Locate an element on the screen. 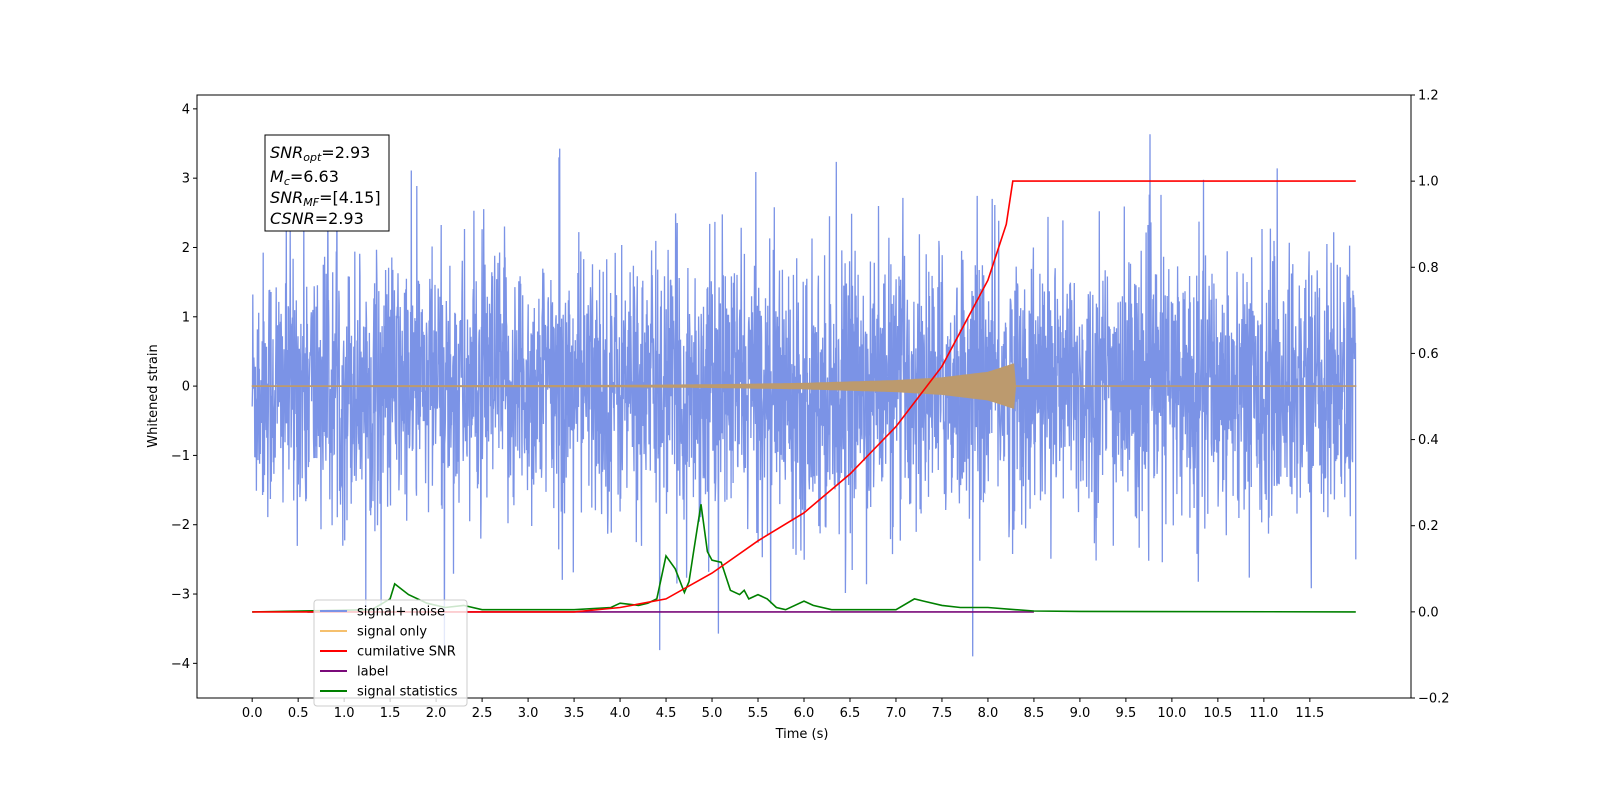 The height and width of the screenshot is (800, 1600). x-tick-label: 1.0 is located at coordinates (344, 713).